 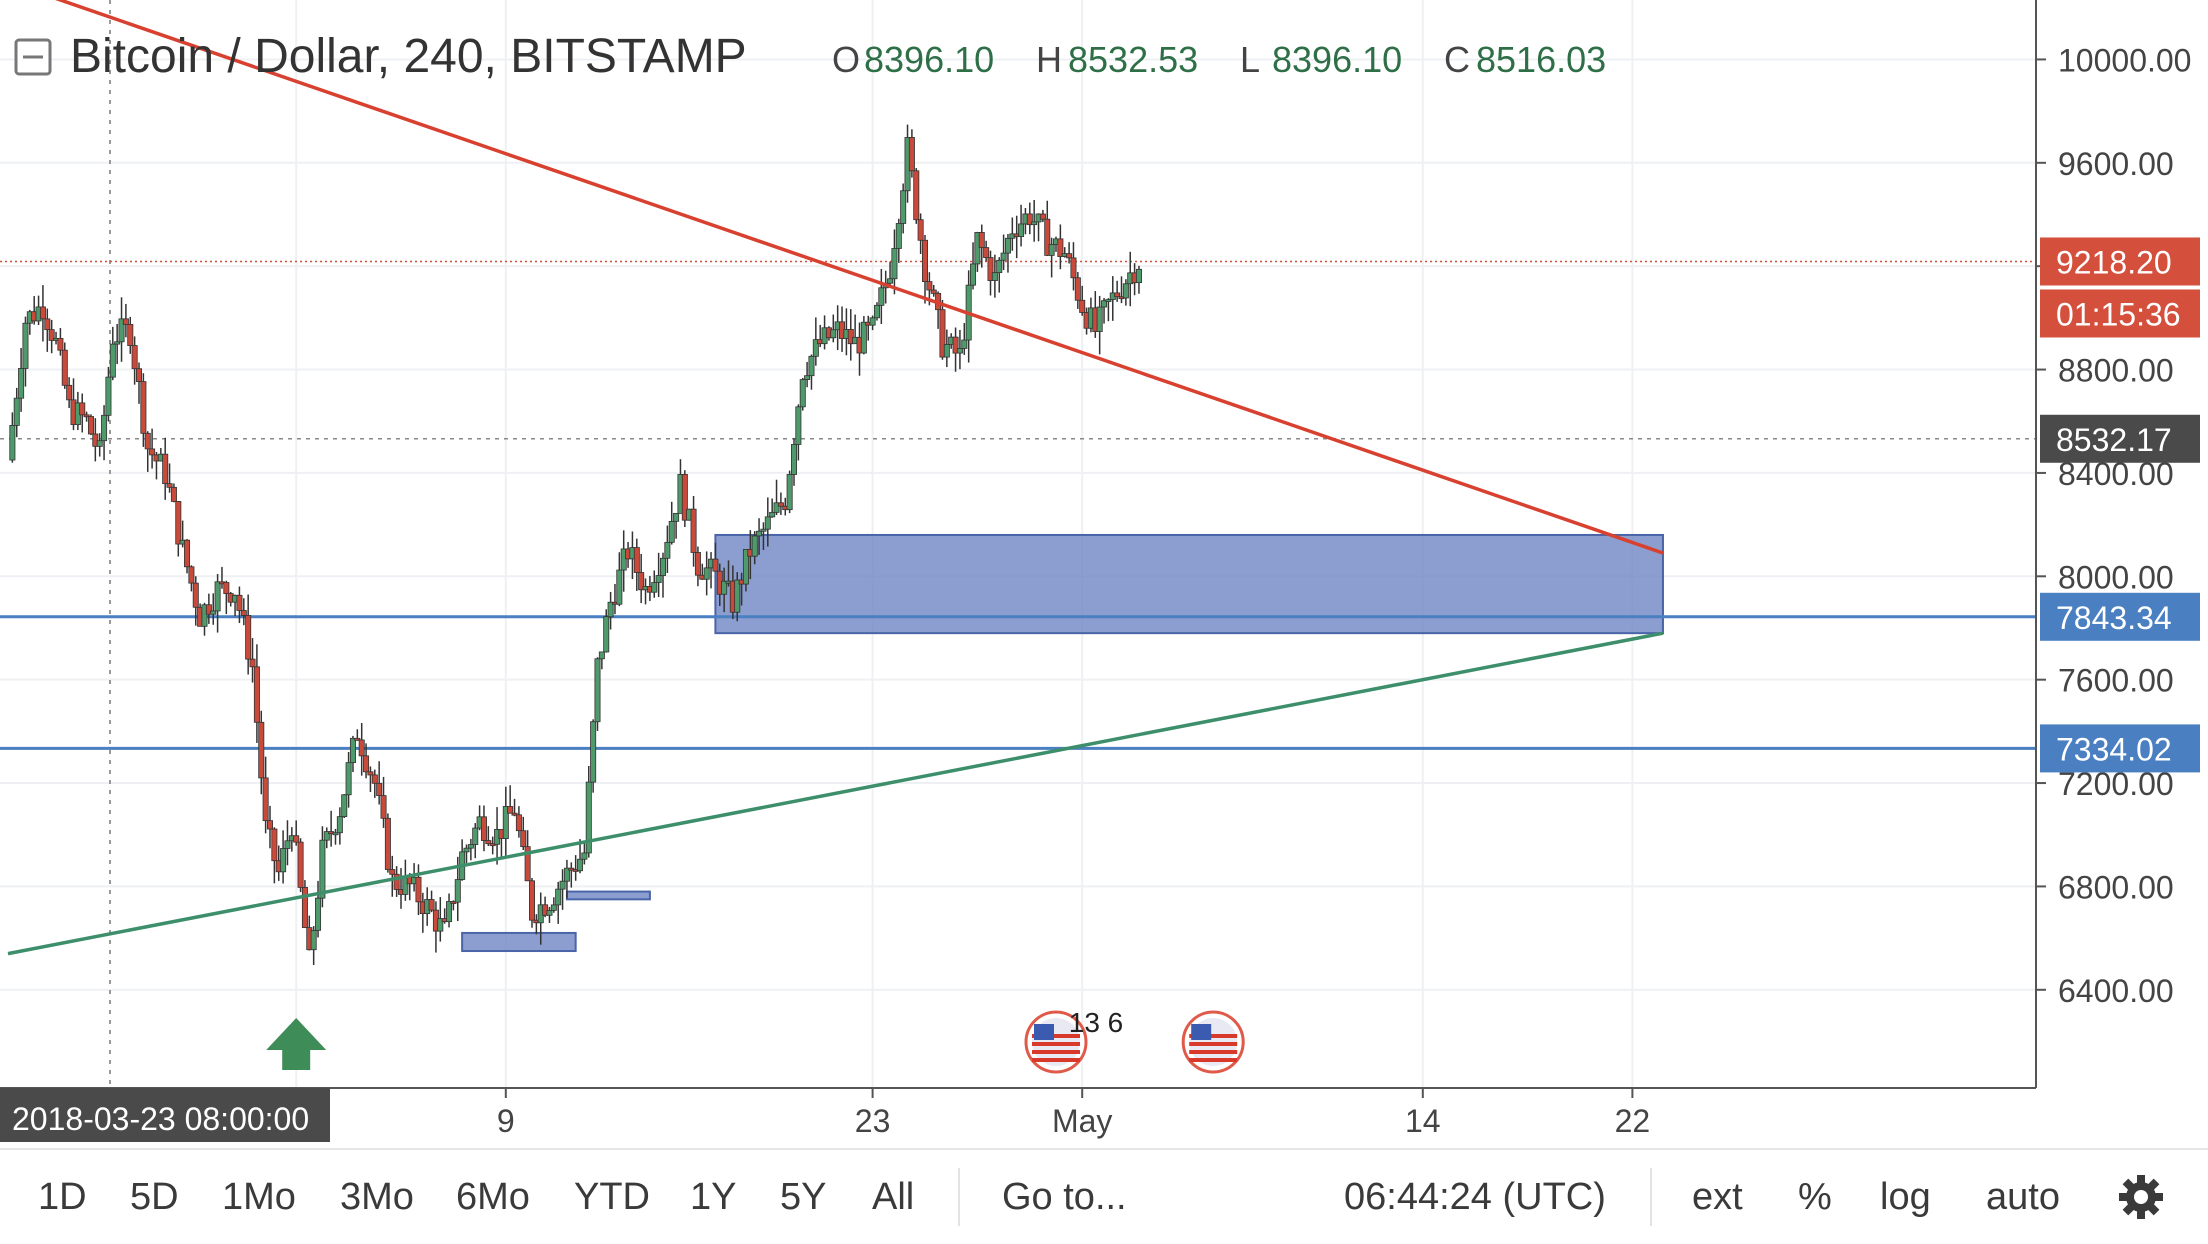 I want to click on gear-icon, so click(x=2141, y=1197).